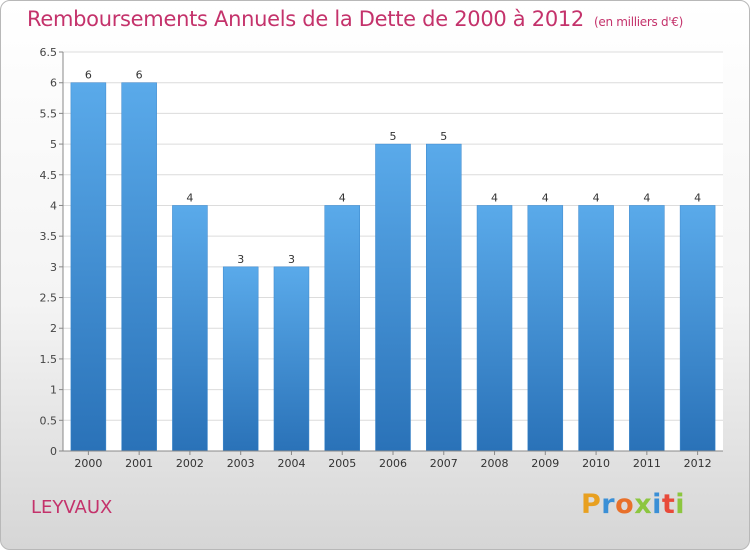 The image size is (750, 550). I want to click on bar-2000, so click(88, 267).